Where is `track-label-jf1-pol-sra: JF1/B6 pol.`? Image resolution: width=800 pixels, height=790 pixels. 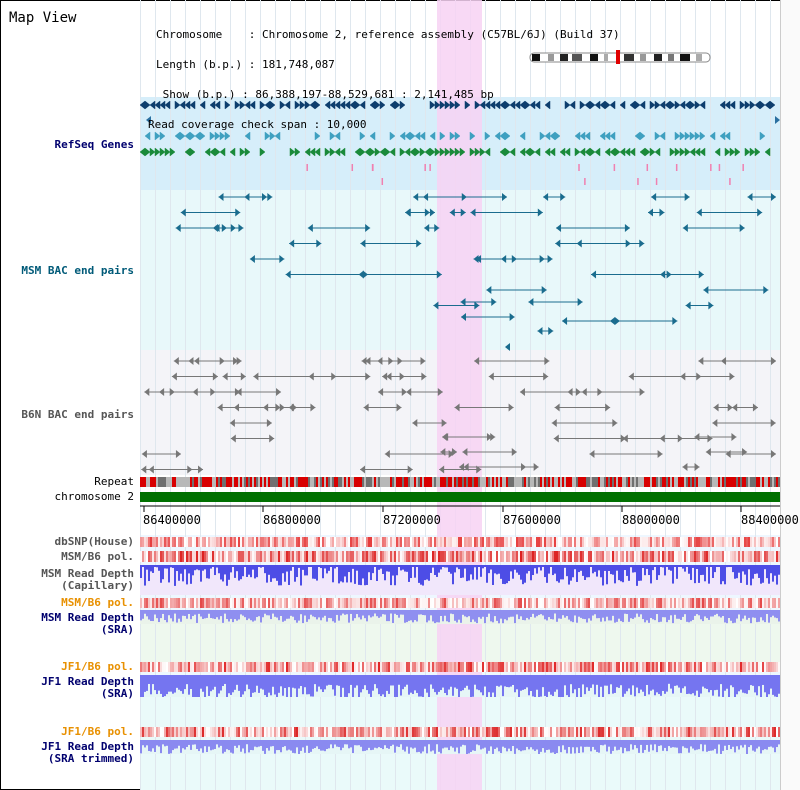
track-label-jf1-pol-sra: JF1/B6 pol. is located at coordinates (97, 666).